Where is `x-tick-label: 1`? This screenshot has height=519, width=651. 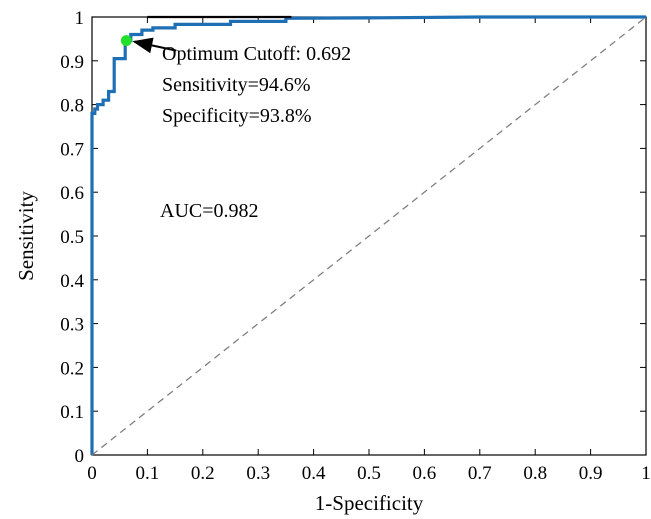
x-tick-label: 1 is located at coordinates (646, 473).